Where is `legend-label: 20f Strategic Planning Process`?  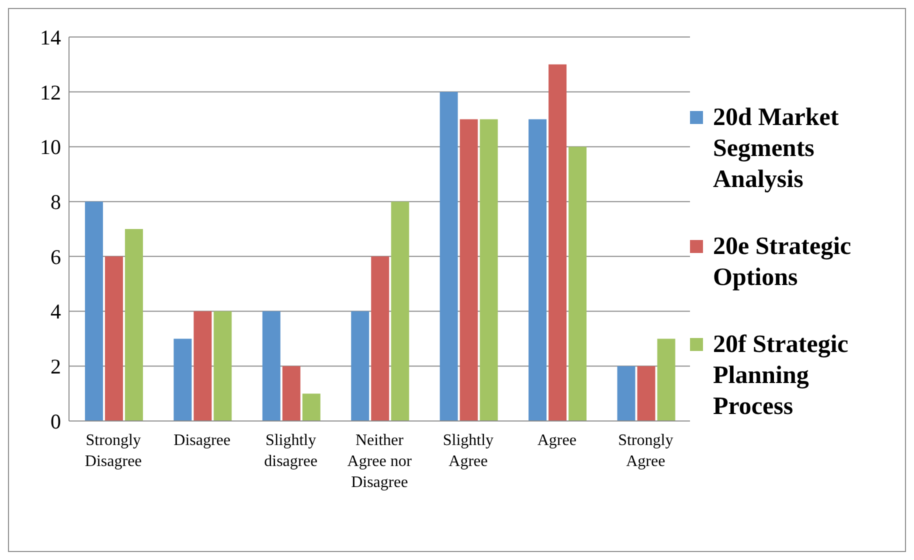
legend-label: 20f Strategic Planning Process is located at coordinates (781, 376).